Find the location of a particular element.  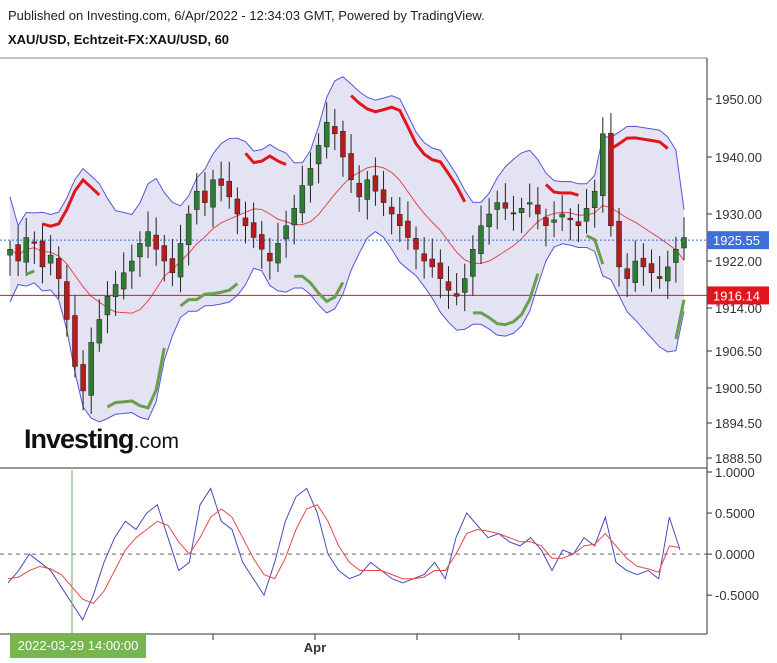

osc-tick-label: 0.0000 is located at coordinates (735, 554).